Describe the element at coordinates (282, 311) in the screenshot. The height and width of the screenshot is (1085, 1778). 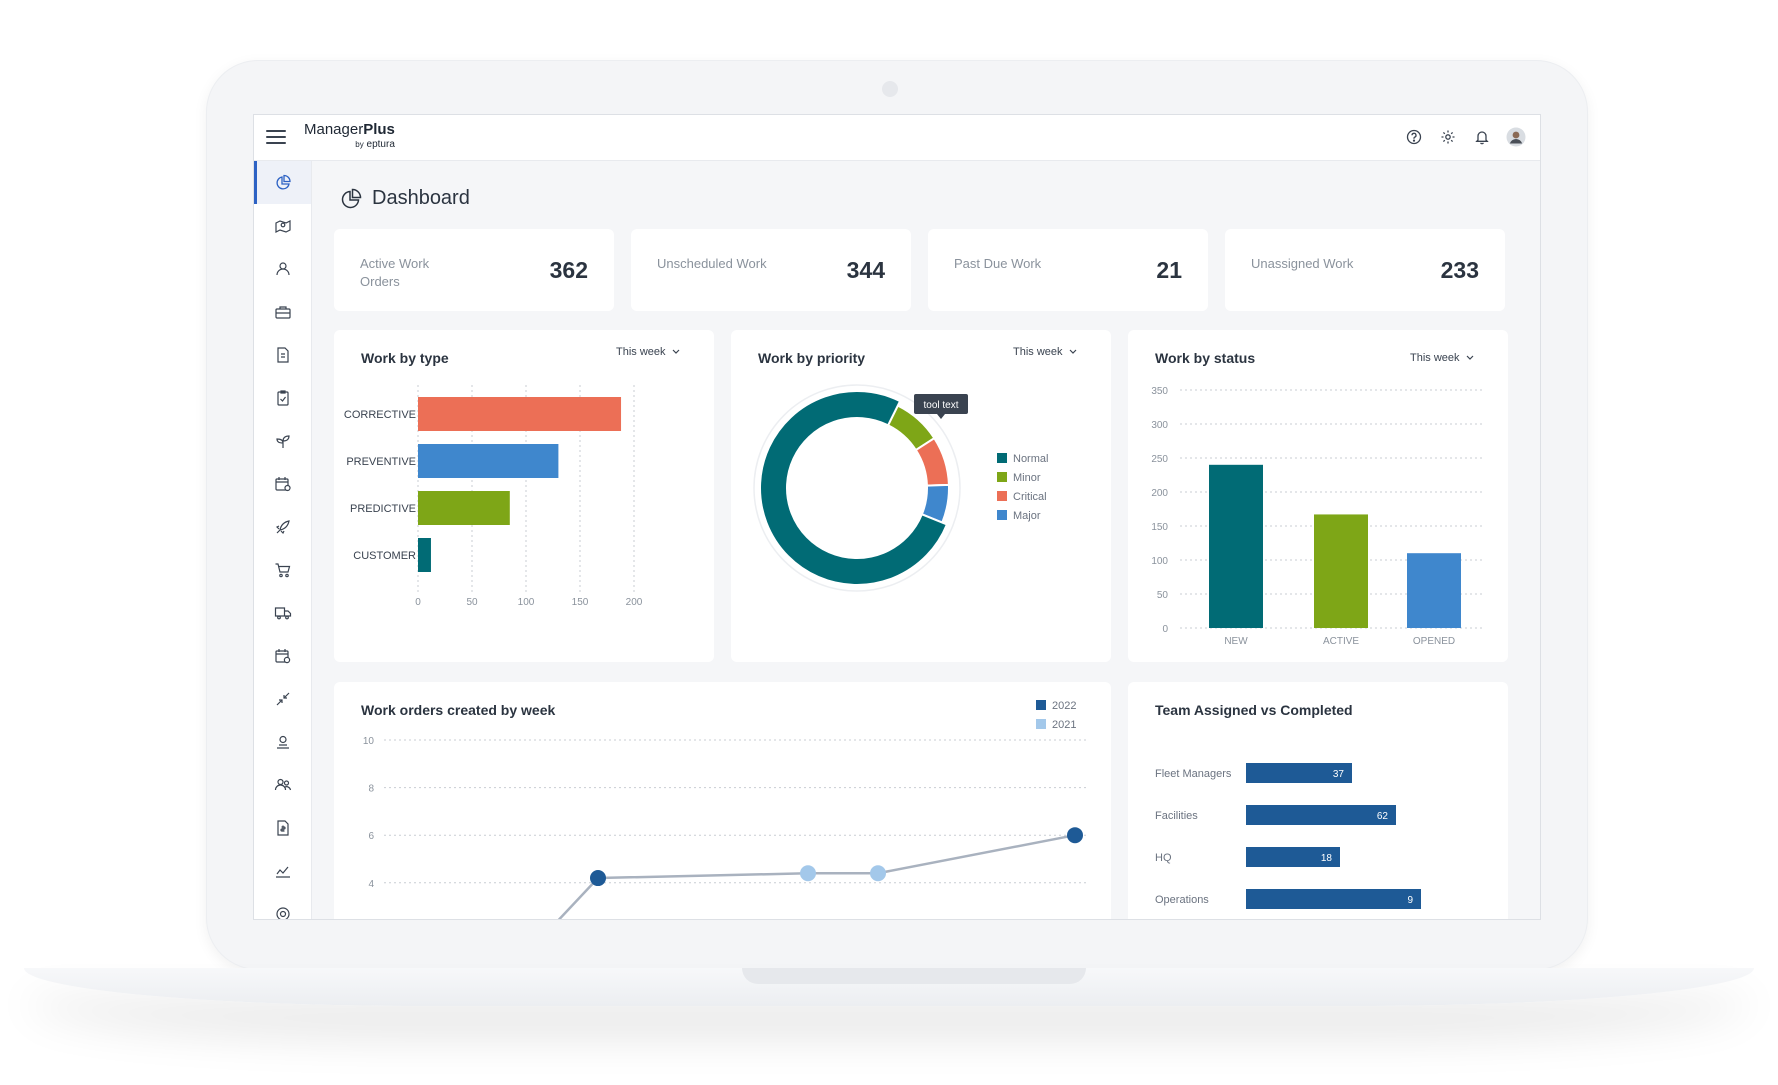
I see `sidebar-item-toolbox` at that location.